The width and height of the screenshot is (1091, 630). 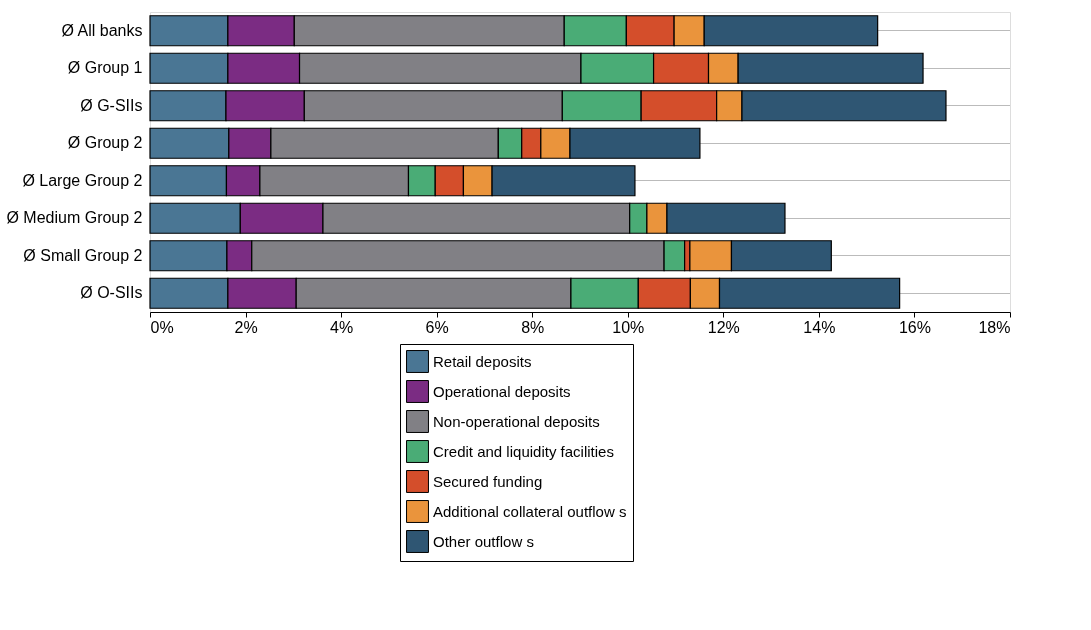 What do you see at coordinates (482, 361) in the screenshot?
I see `legend-label: Retail deposits` at bounding box center [482, 361].